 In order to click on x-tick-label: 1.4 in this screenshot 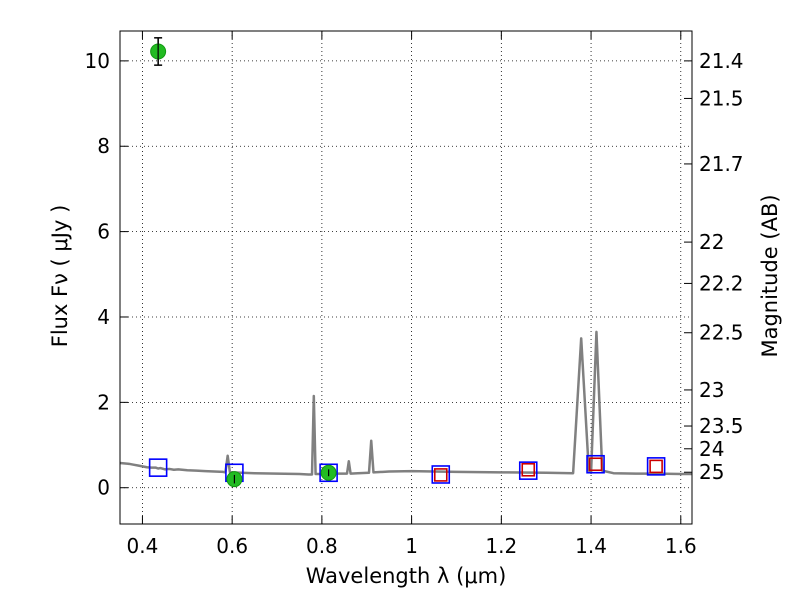, I will do `click(591, 546)`.